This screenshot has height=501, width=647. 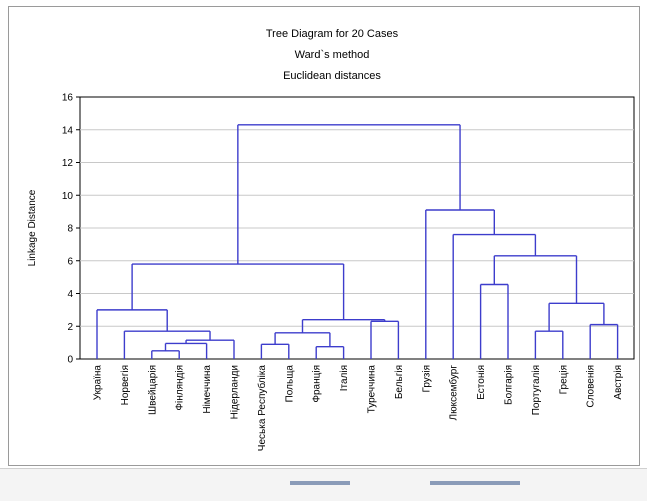 I want to click on y-axis-title: Linkage Distance, so click(x=32, y=227).